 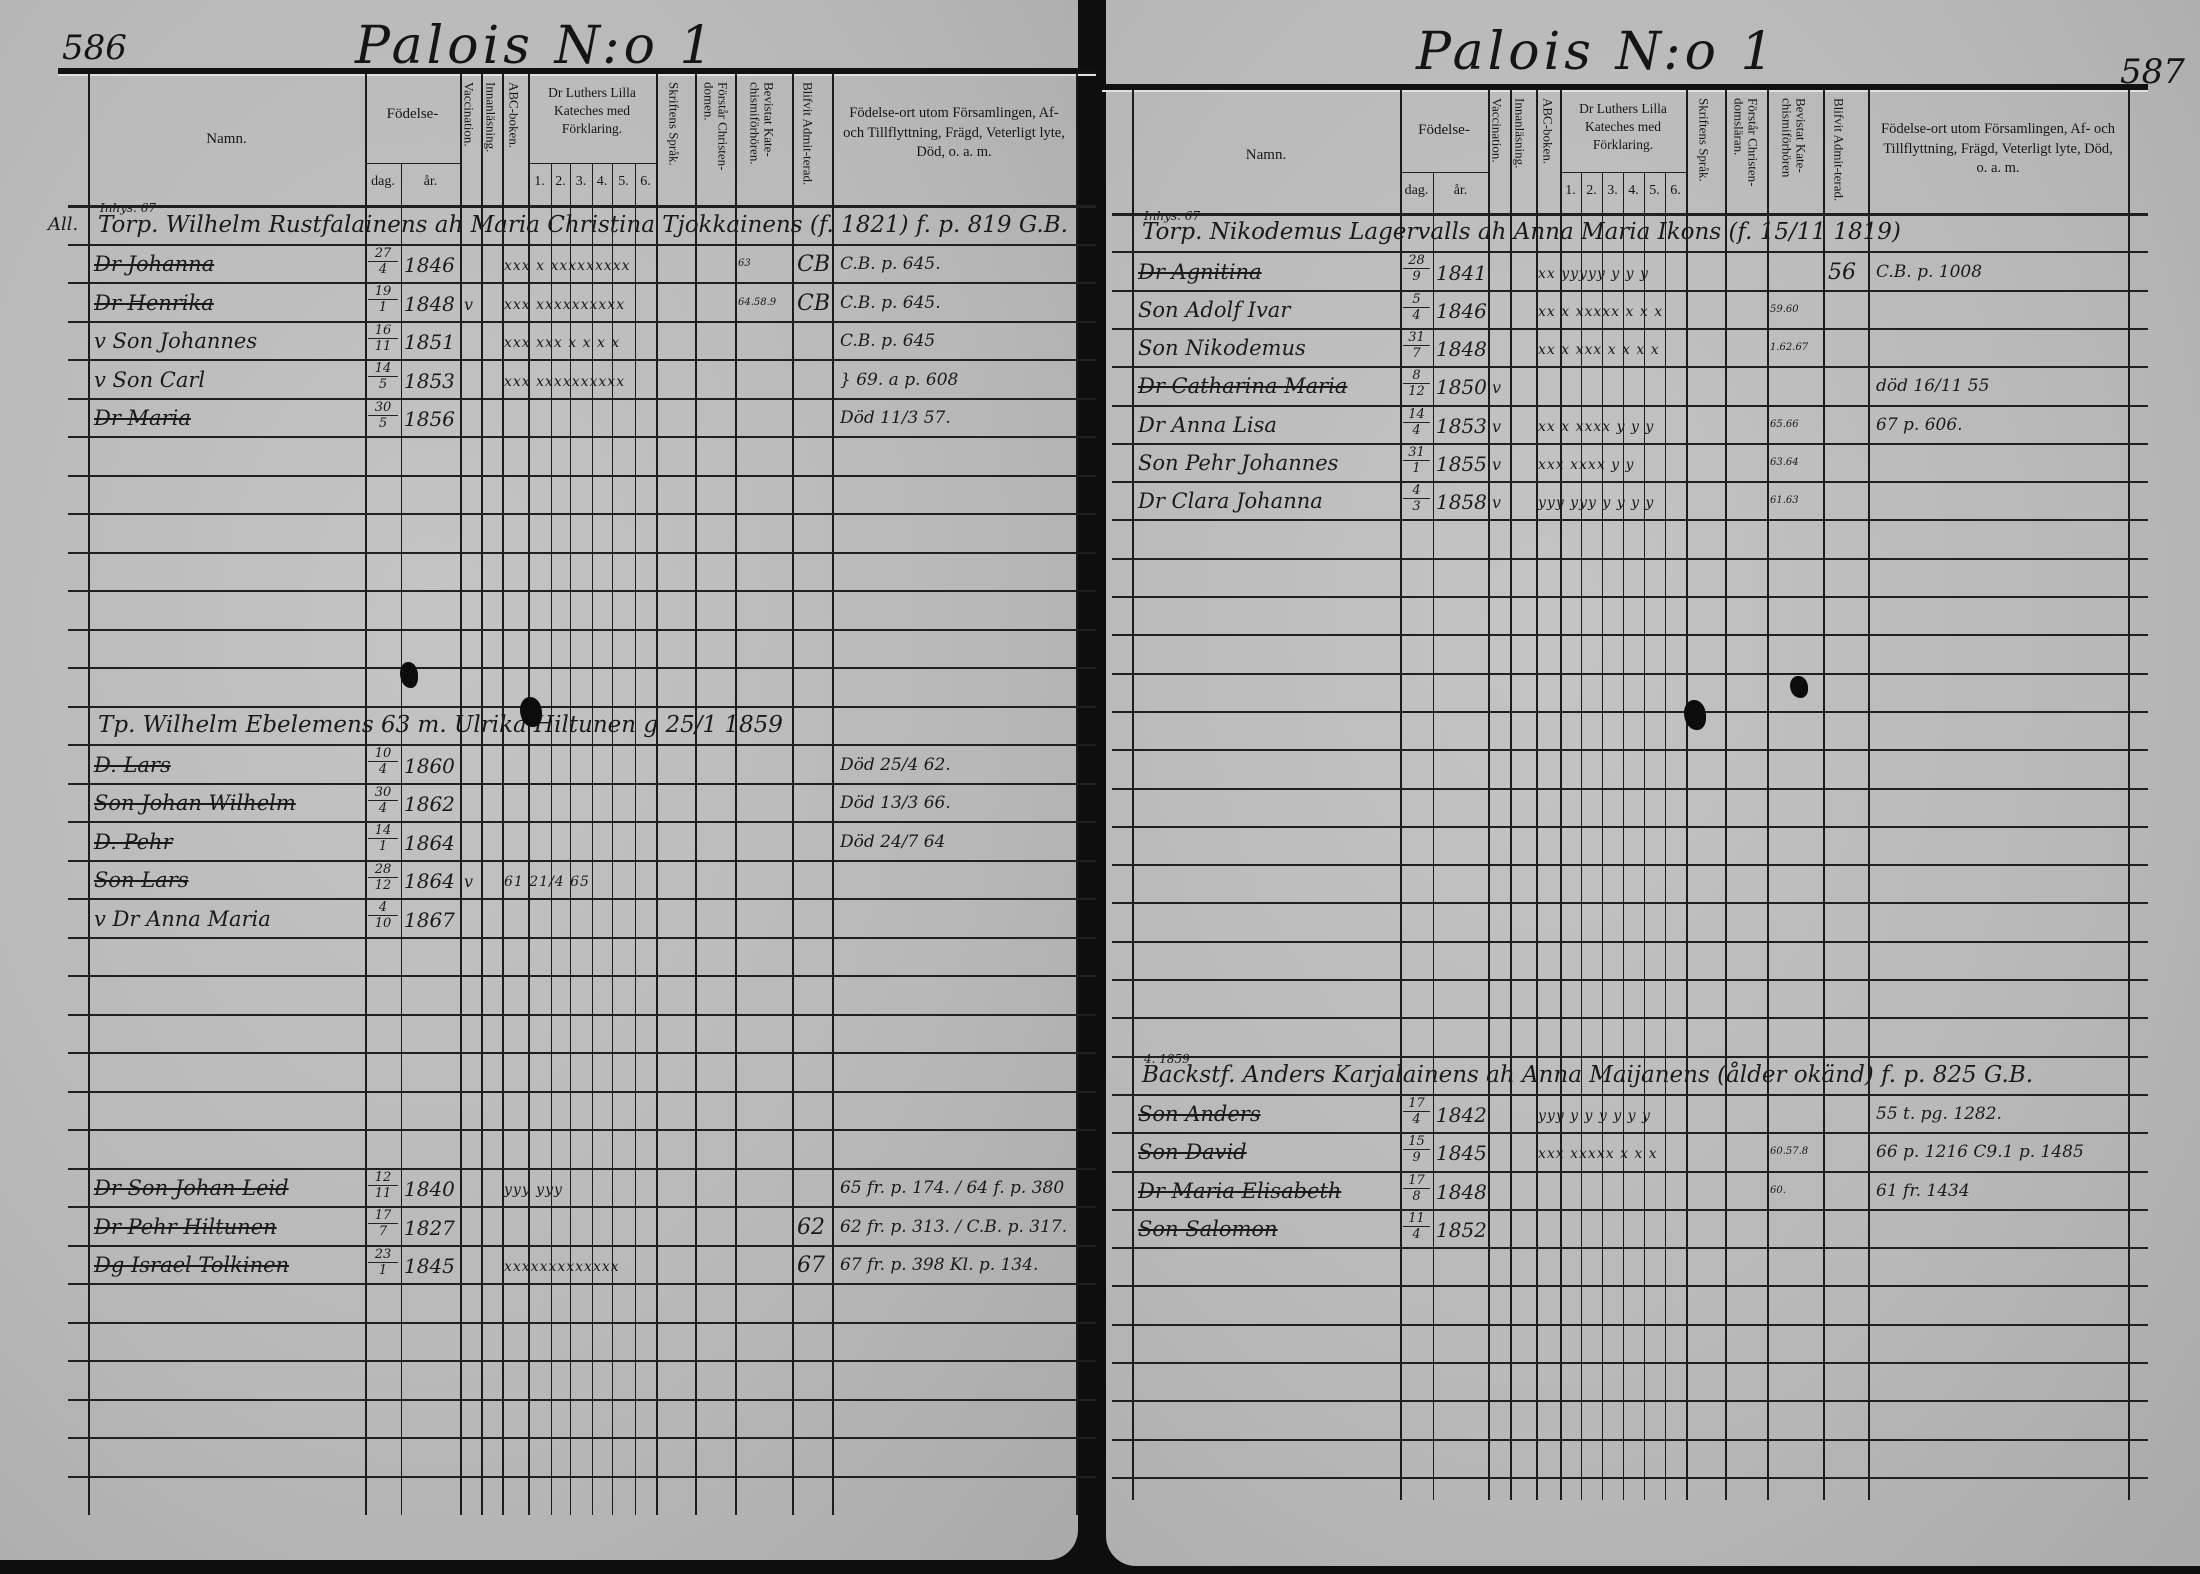 What do you see at coordinates (226, 139) in the screenshot?
I see `header-namn: Namn.` at bounding box center [226, 139].